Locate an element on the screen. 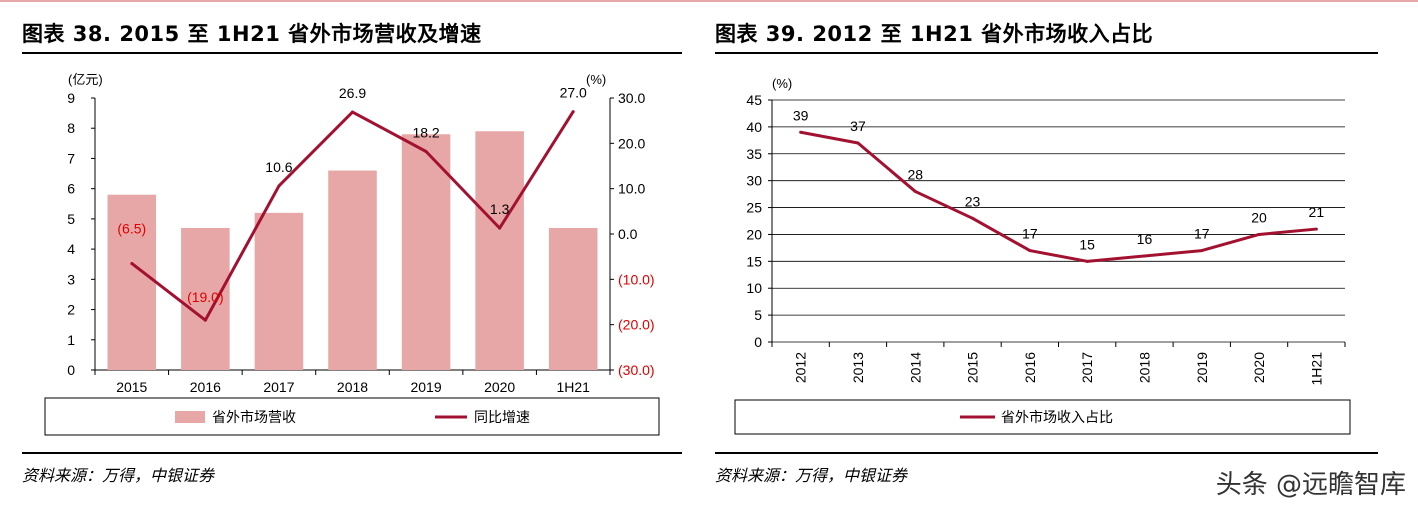 This screenshot has height=513, width=1418. y-tick-label: 35 is located at coordinates (754, 154).